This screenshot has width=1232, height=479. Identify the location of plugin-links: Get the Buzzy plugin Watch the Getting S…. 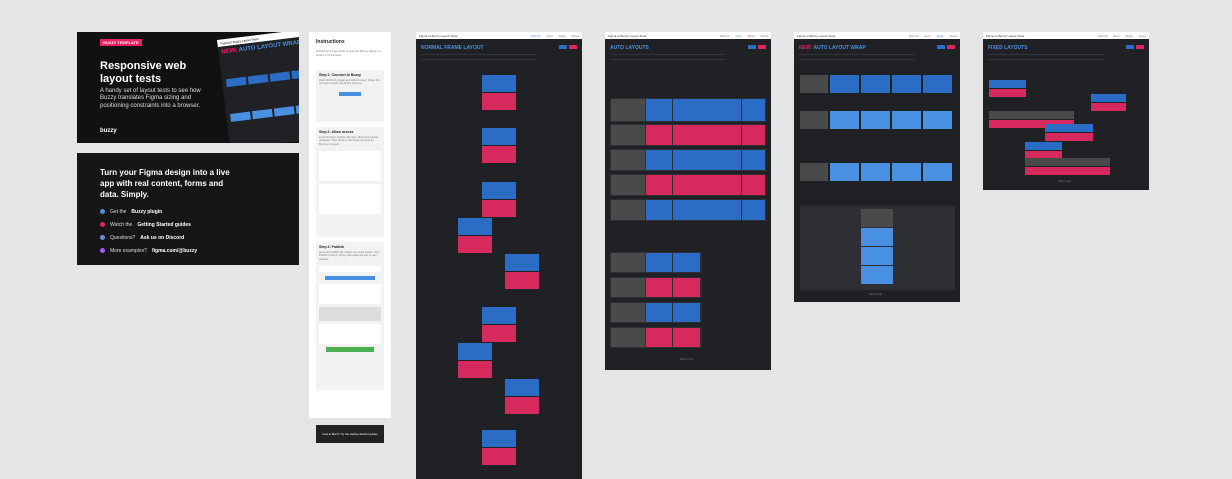
(148, 231).